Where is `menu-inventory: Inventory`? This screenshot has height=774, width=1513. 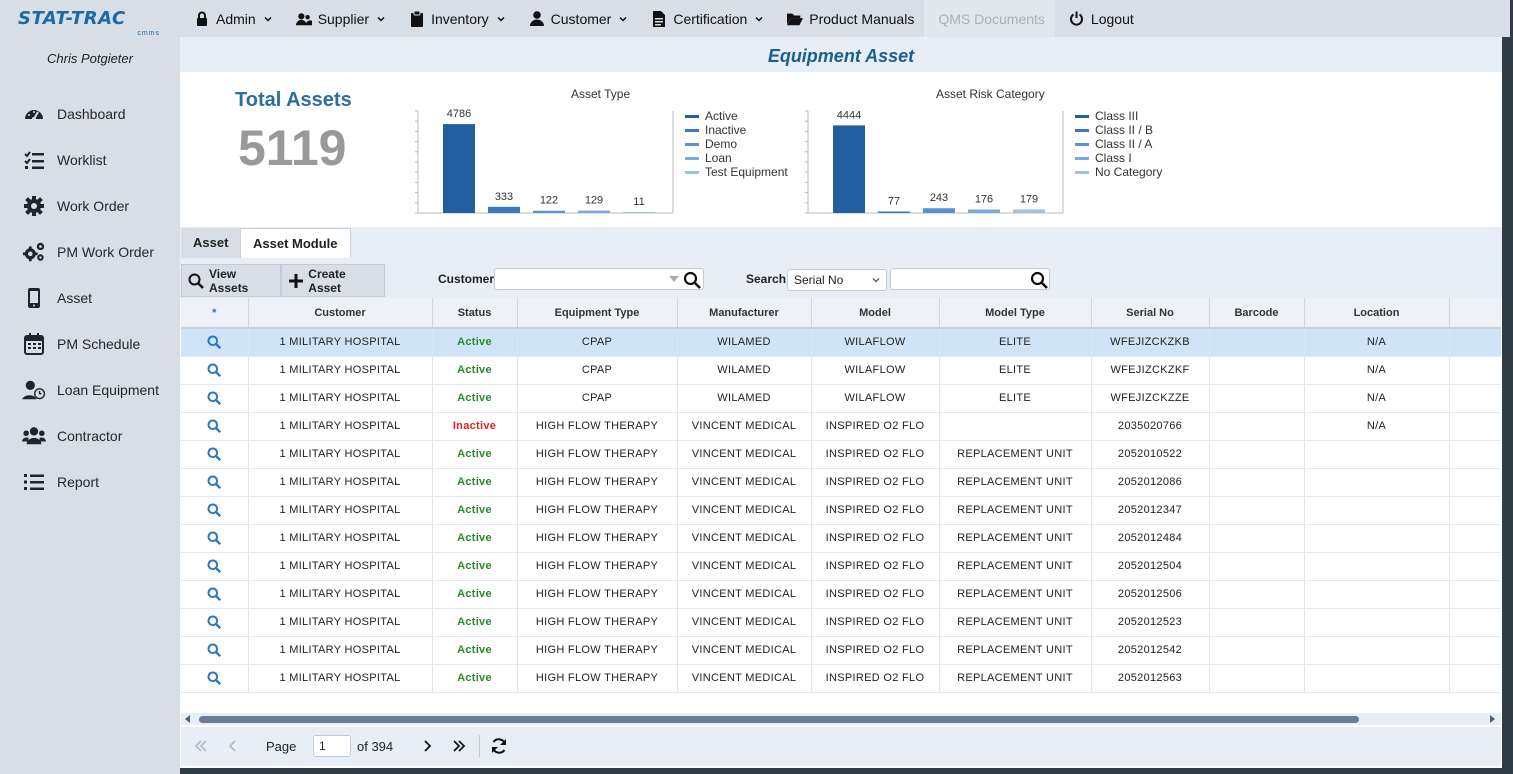
menu-inventory: Inventory is located at coordinates (455, 18).